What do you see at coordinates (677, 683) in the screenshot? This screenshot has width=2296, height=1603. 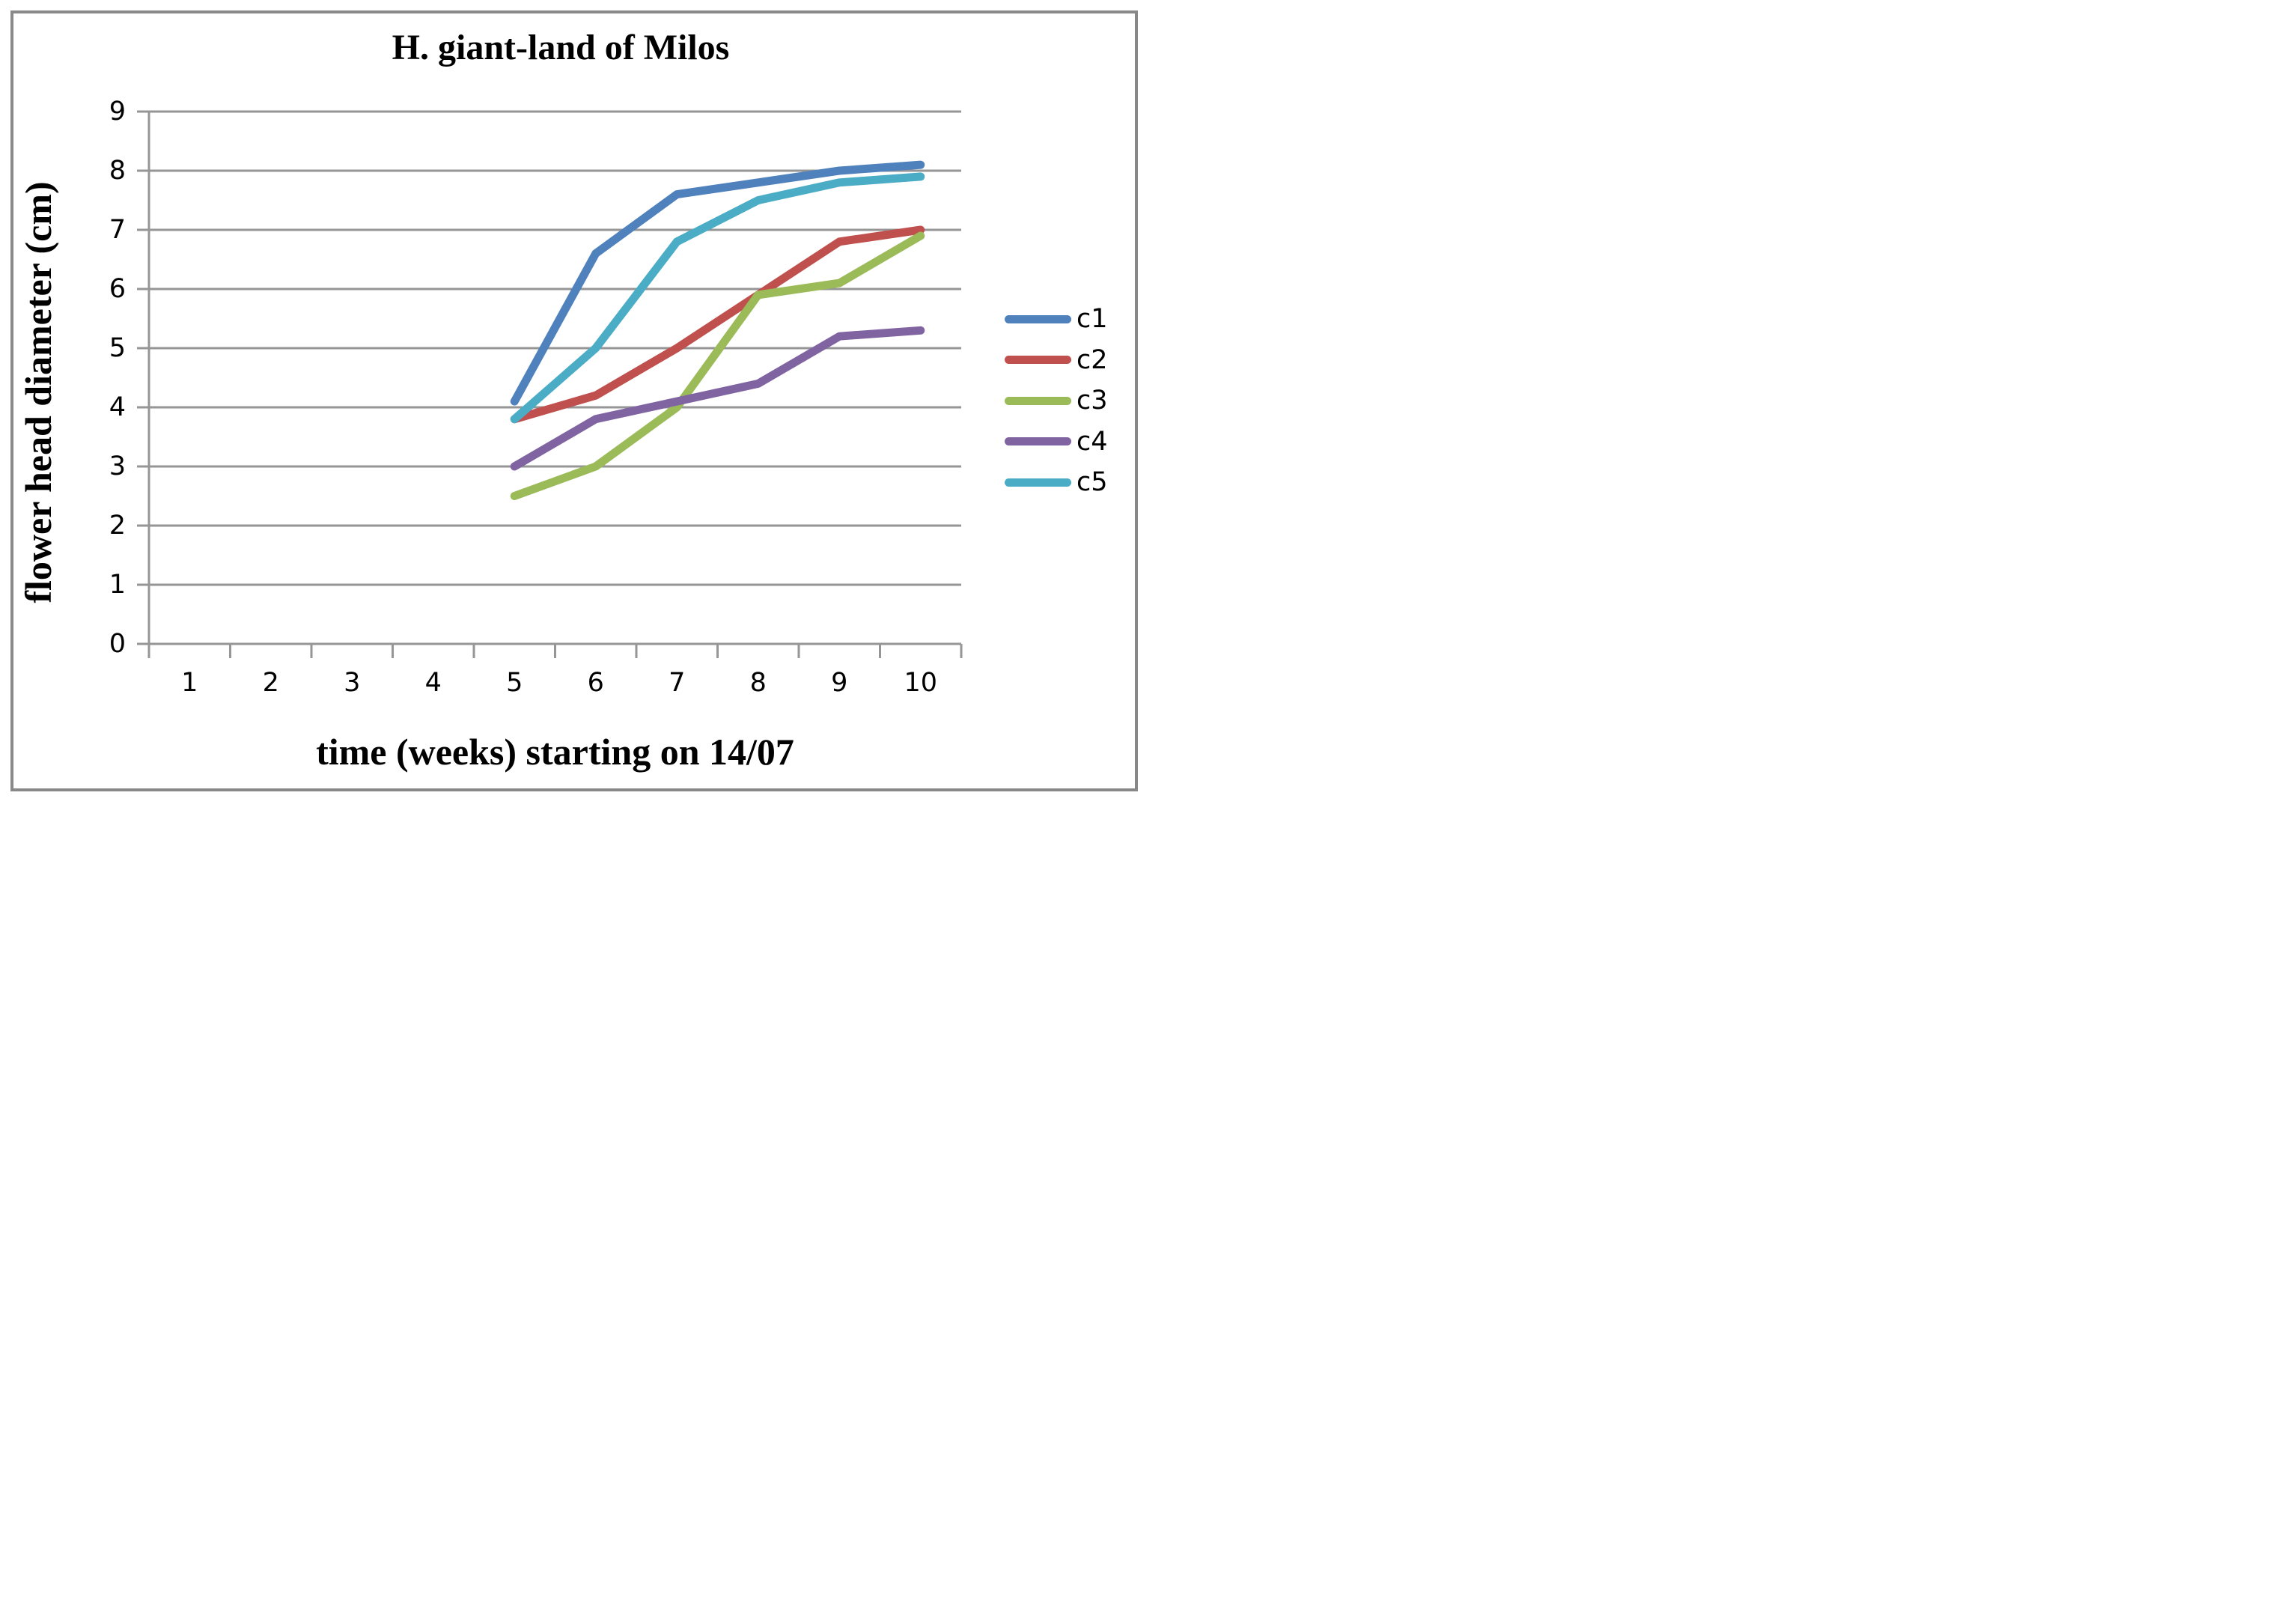 I see `x-tick-label: 7` at bounding box center [677, 683].